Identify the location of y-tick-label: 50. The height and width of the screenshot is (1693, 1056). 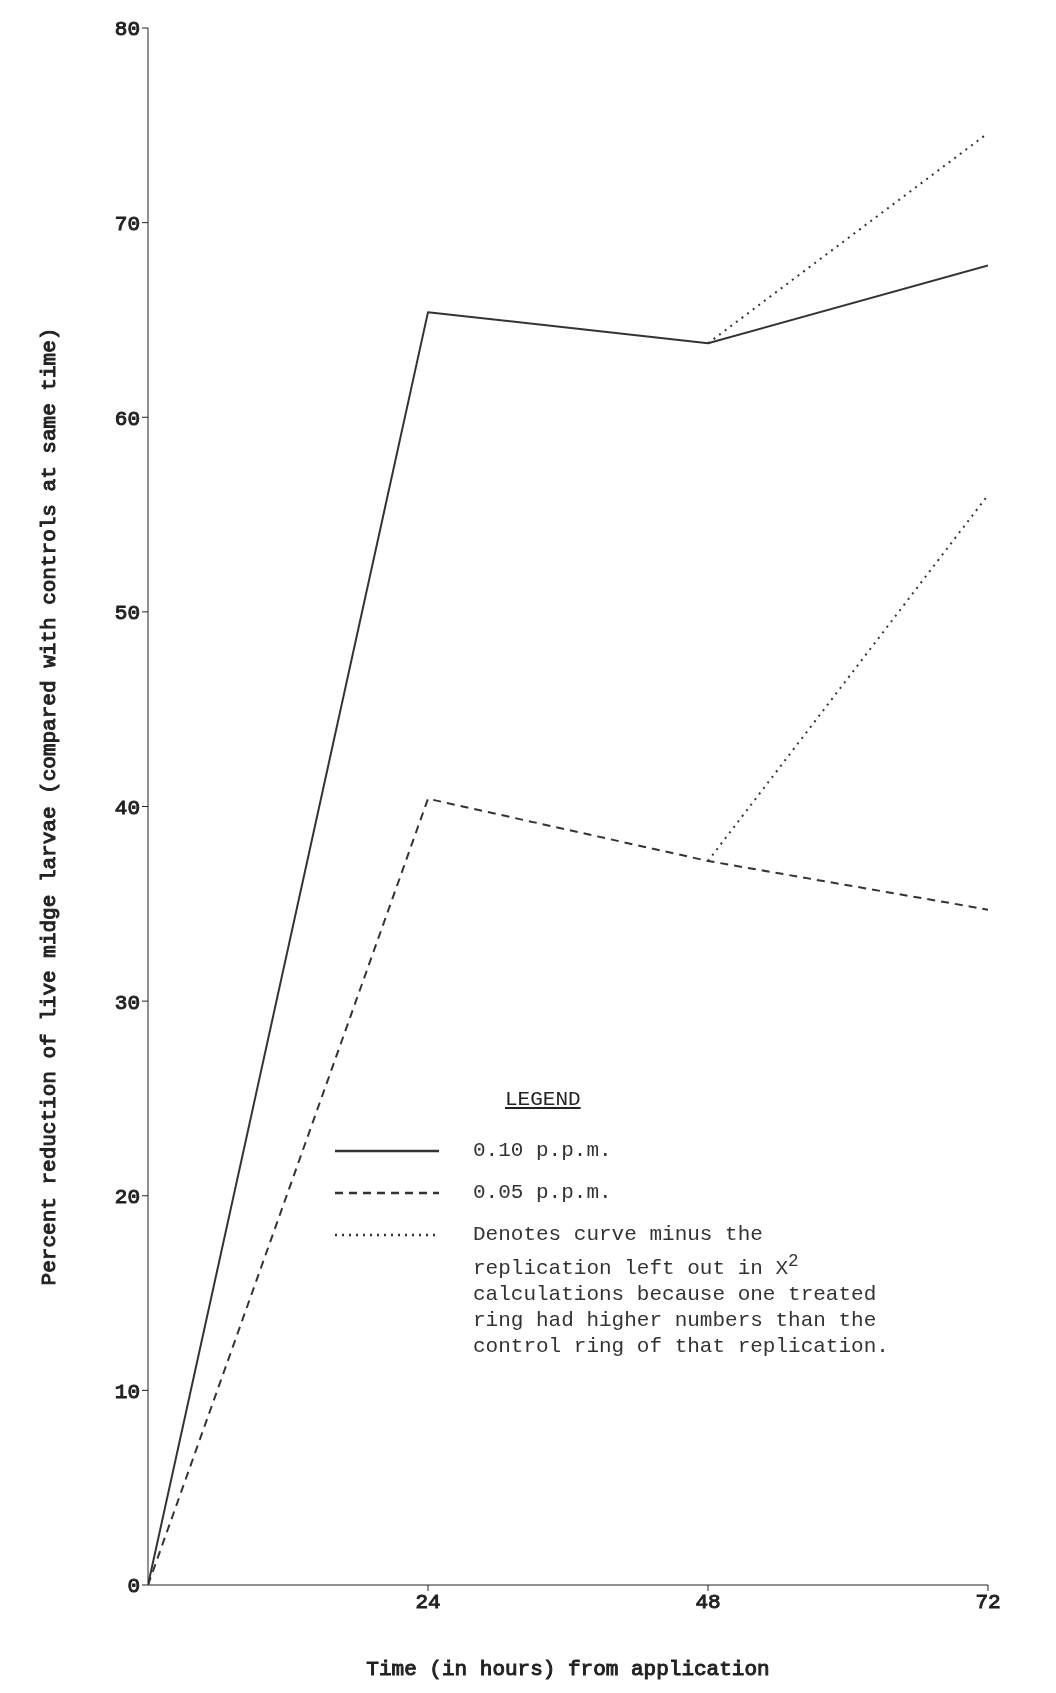
(127, 614).